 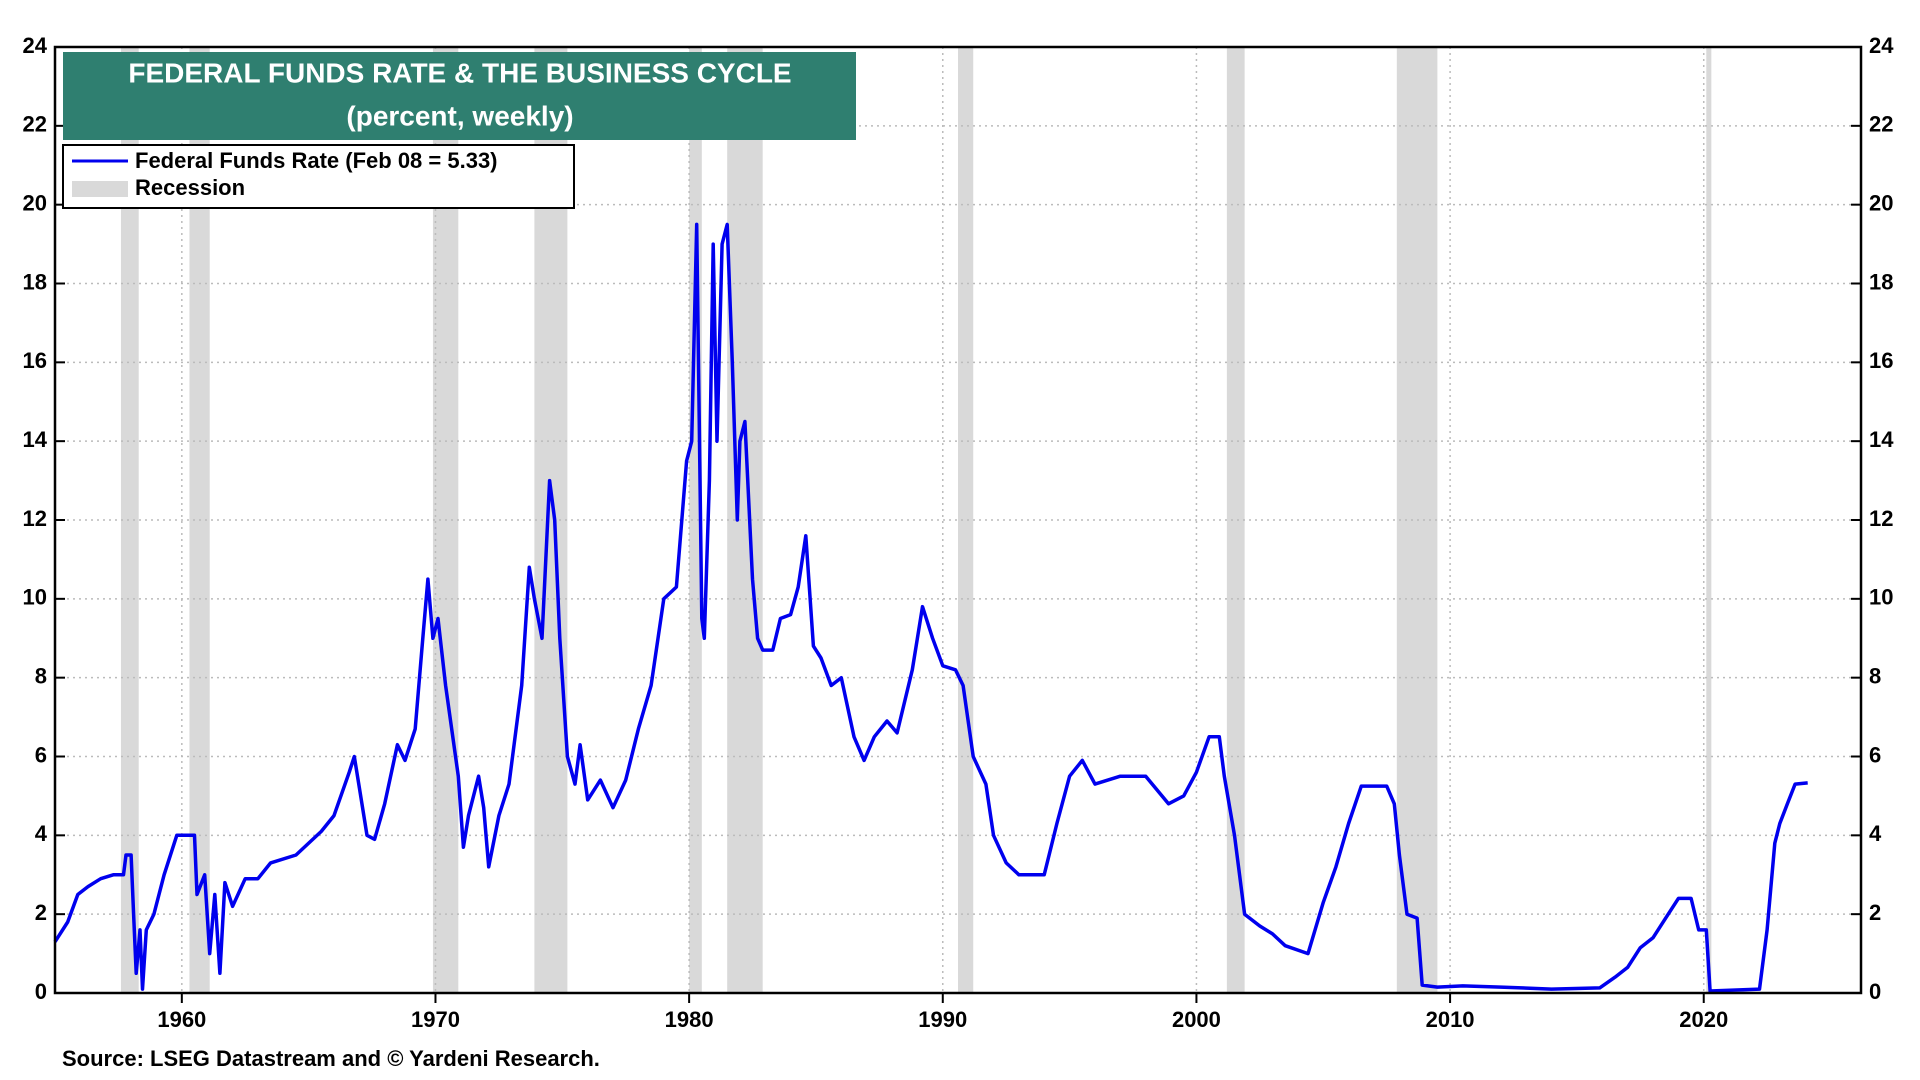 What do you see at coordinates (181, 1019) in the screenshot?
I see `x-tick-label: 1960` at bounding box center [181, 1019].